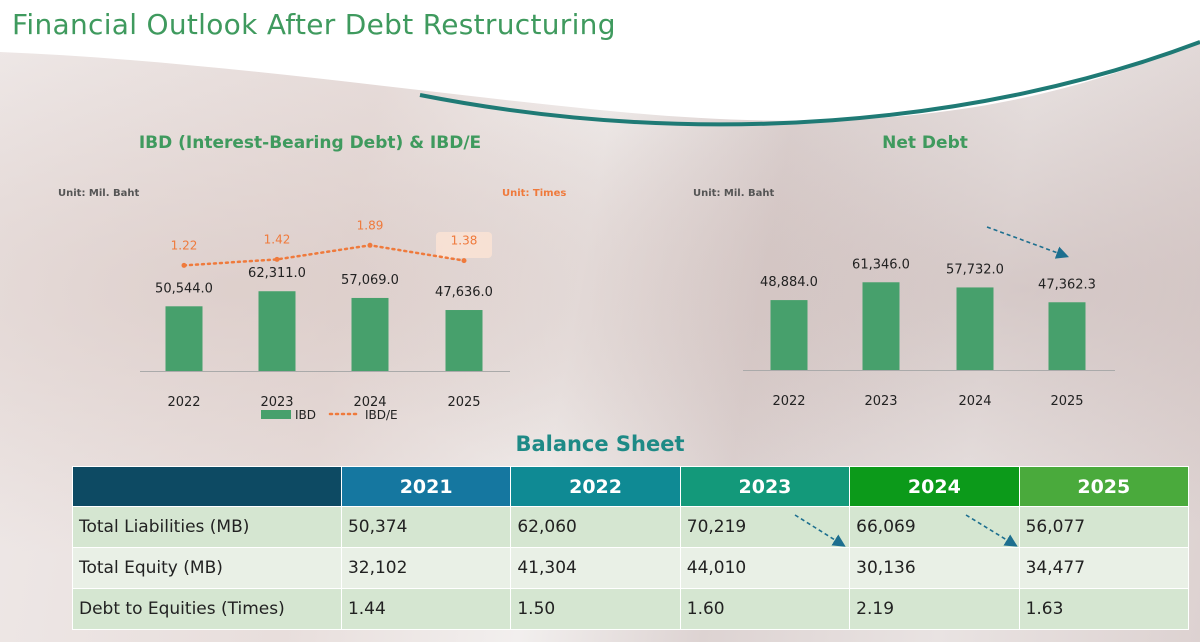 This screenshot has width=1200, height=642. I want to click on data-label: 57,069.0, so click(370, 280).